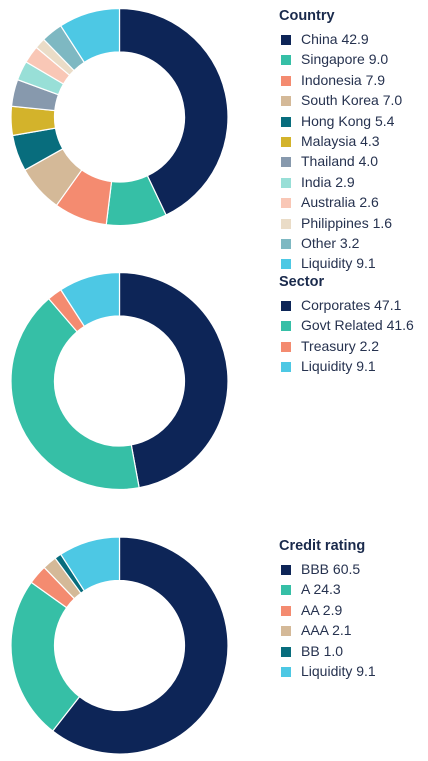 Image resolution: width=428 pixels, height=761 pixels. I want to click on legend-label: Philippines 1.6, so click(347, 222).